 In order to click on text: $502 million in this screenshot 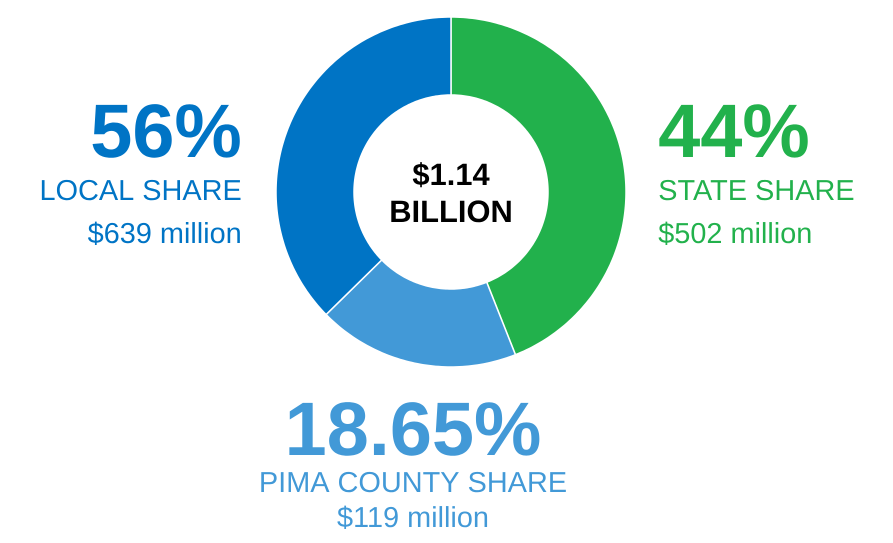, I will do `click(734, 233)`.